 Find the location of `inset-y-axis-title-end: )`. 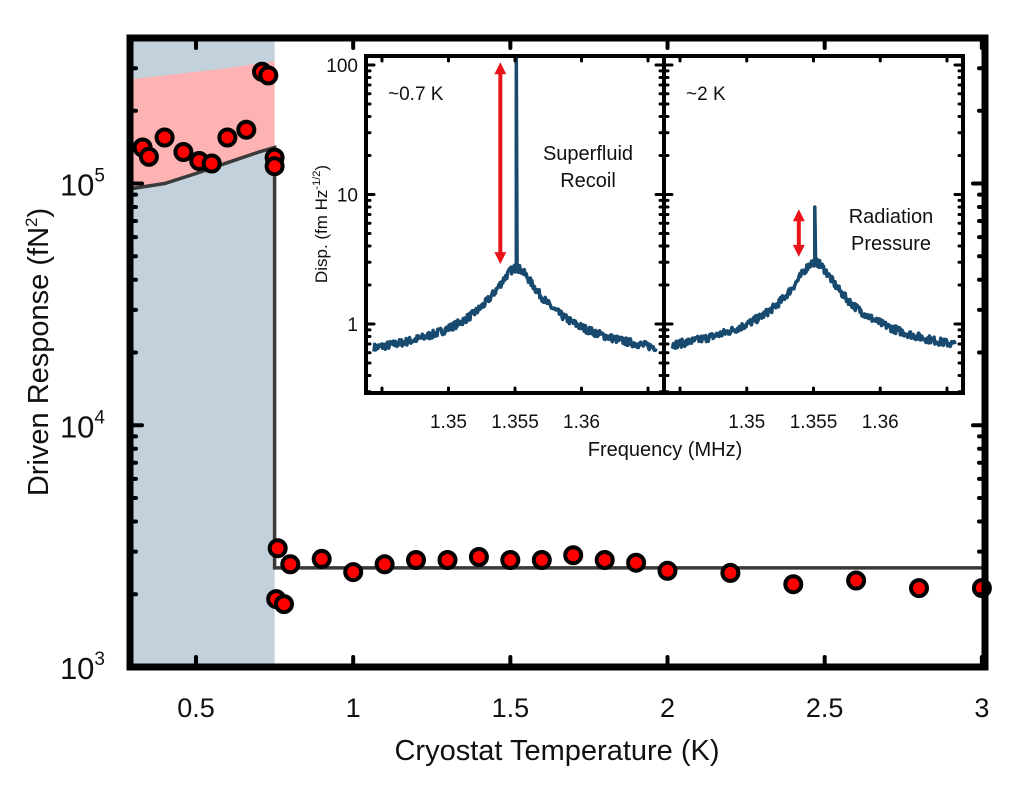

inset-y-axis-title-end: ) is located at coordinates (321, 168).